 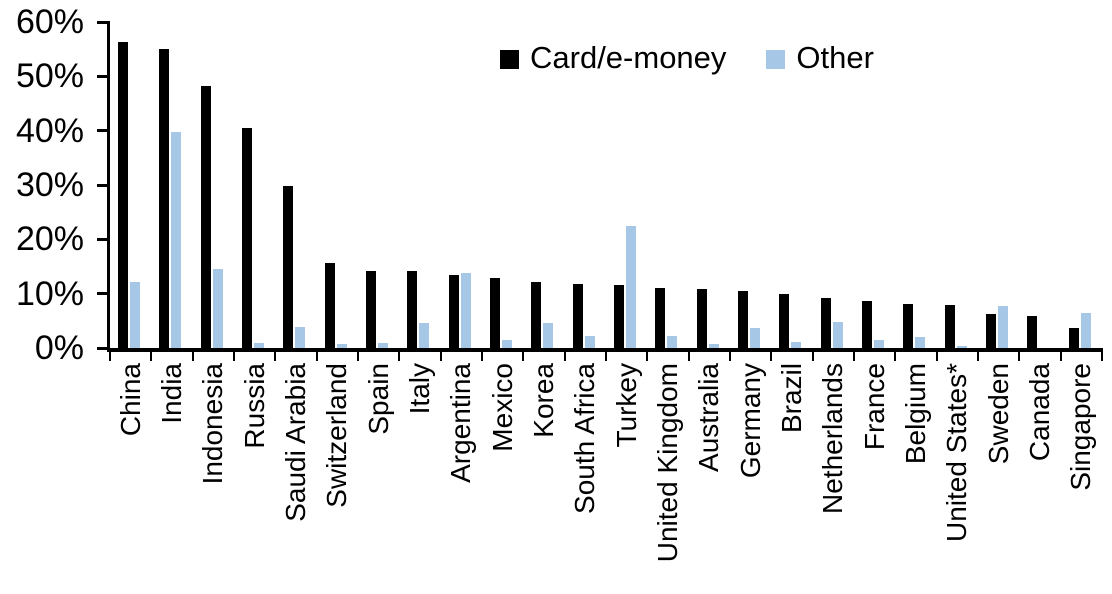 What do you see at coordinates (949, 326) in the screenshot?
I see `bar-card-united-states` at bounding box center [949, 326].